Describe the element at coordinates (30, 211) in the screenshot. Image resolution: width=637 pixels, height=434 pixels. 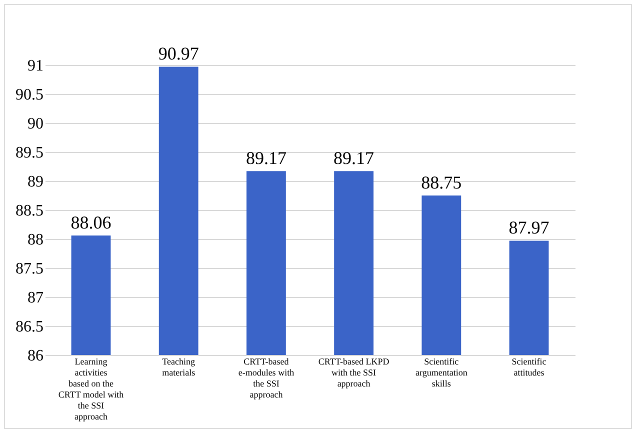
I see `y-tick-label: 88.5` at that location.